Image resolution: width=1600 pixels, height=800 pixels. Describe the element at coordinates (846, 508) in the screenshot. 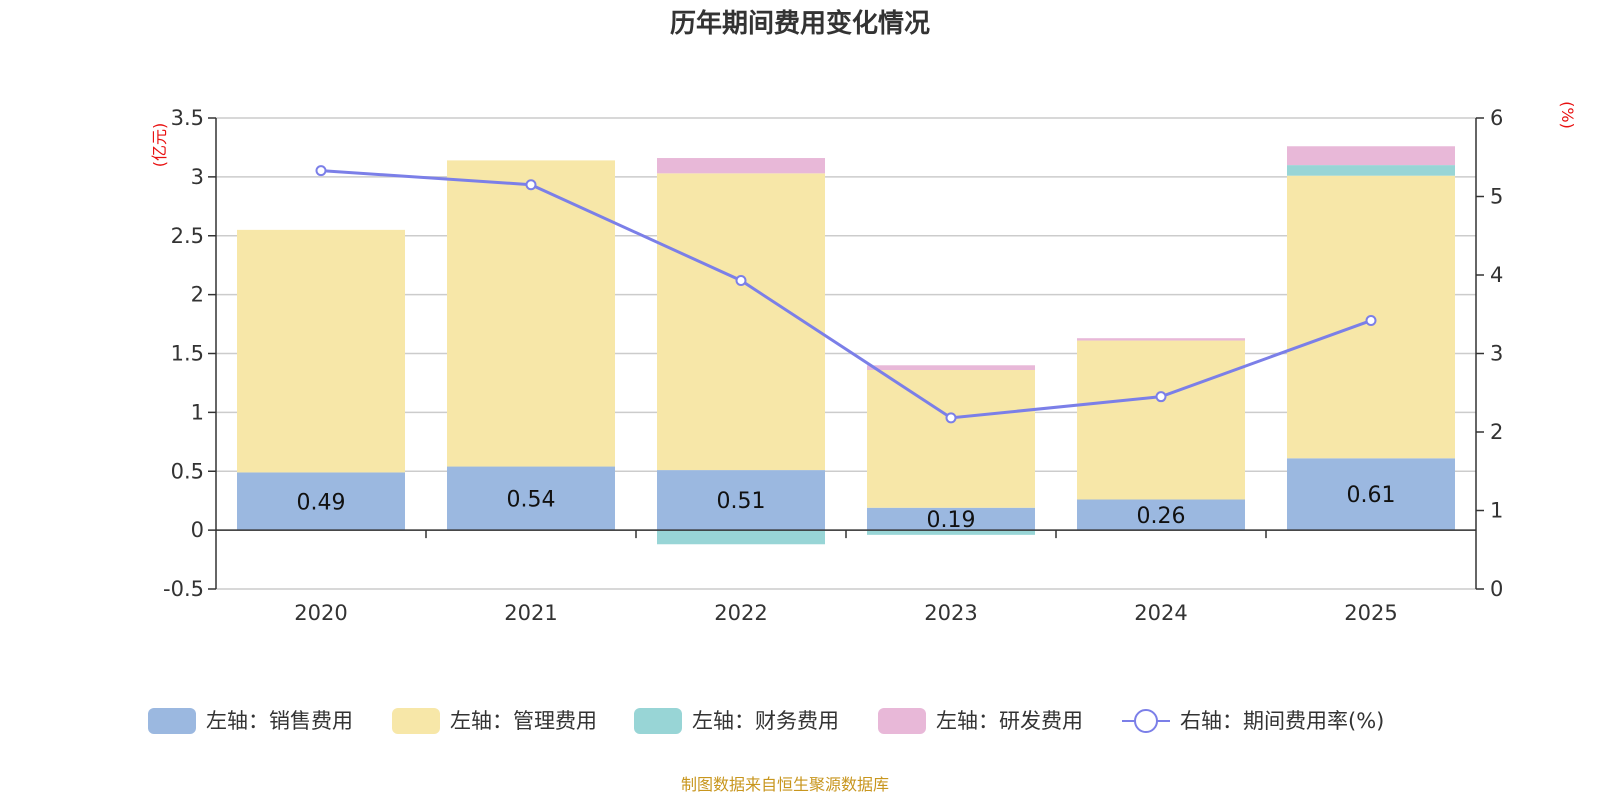

I see `bar-labels-group: 0.49 0.54 0.51 0.19 0.26 0.61` at that location.